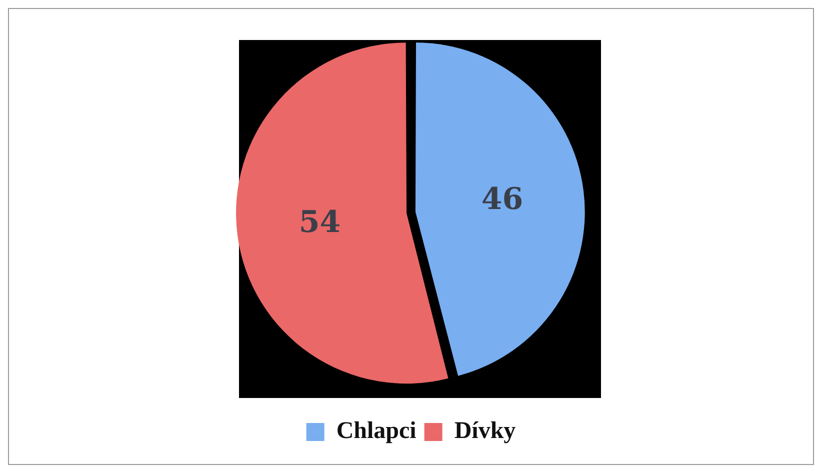 The height and width of the screenshot is (471, 820). I want to click on legend-label: Chlapci, so click(376, 431).